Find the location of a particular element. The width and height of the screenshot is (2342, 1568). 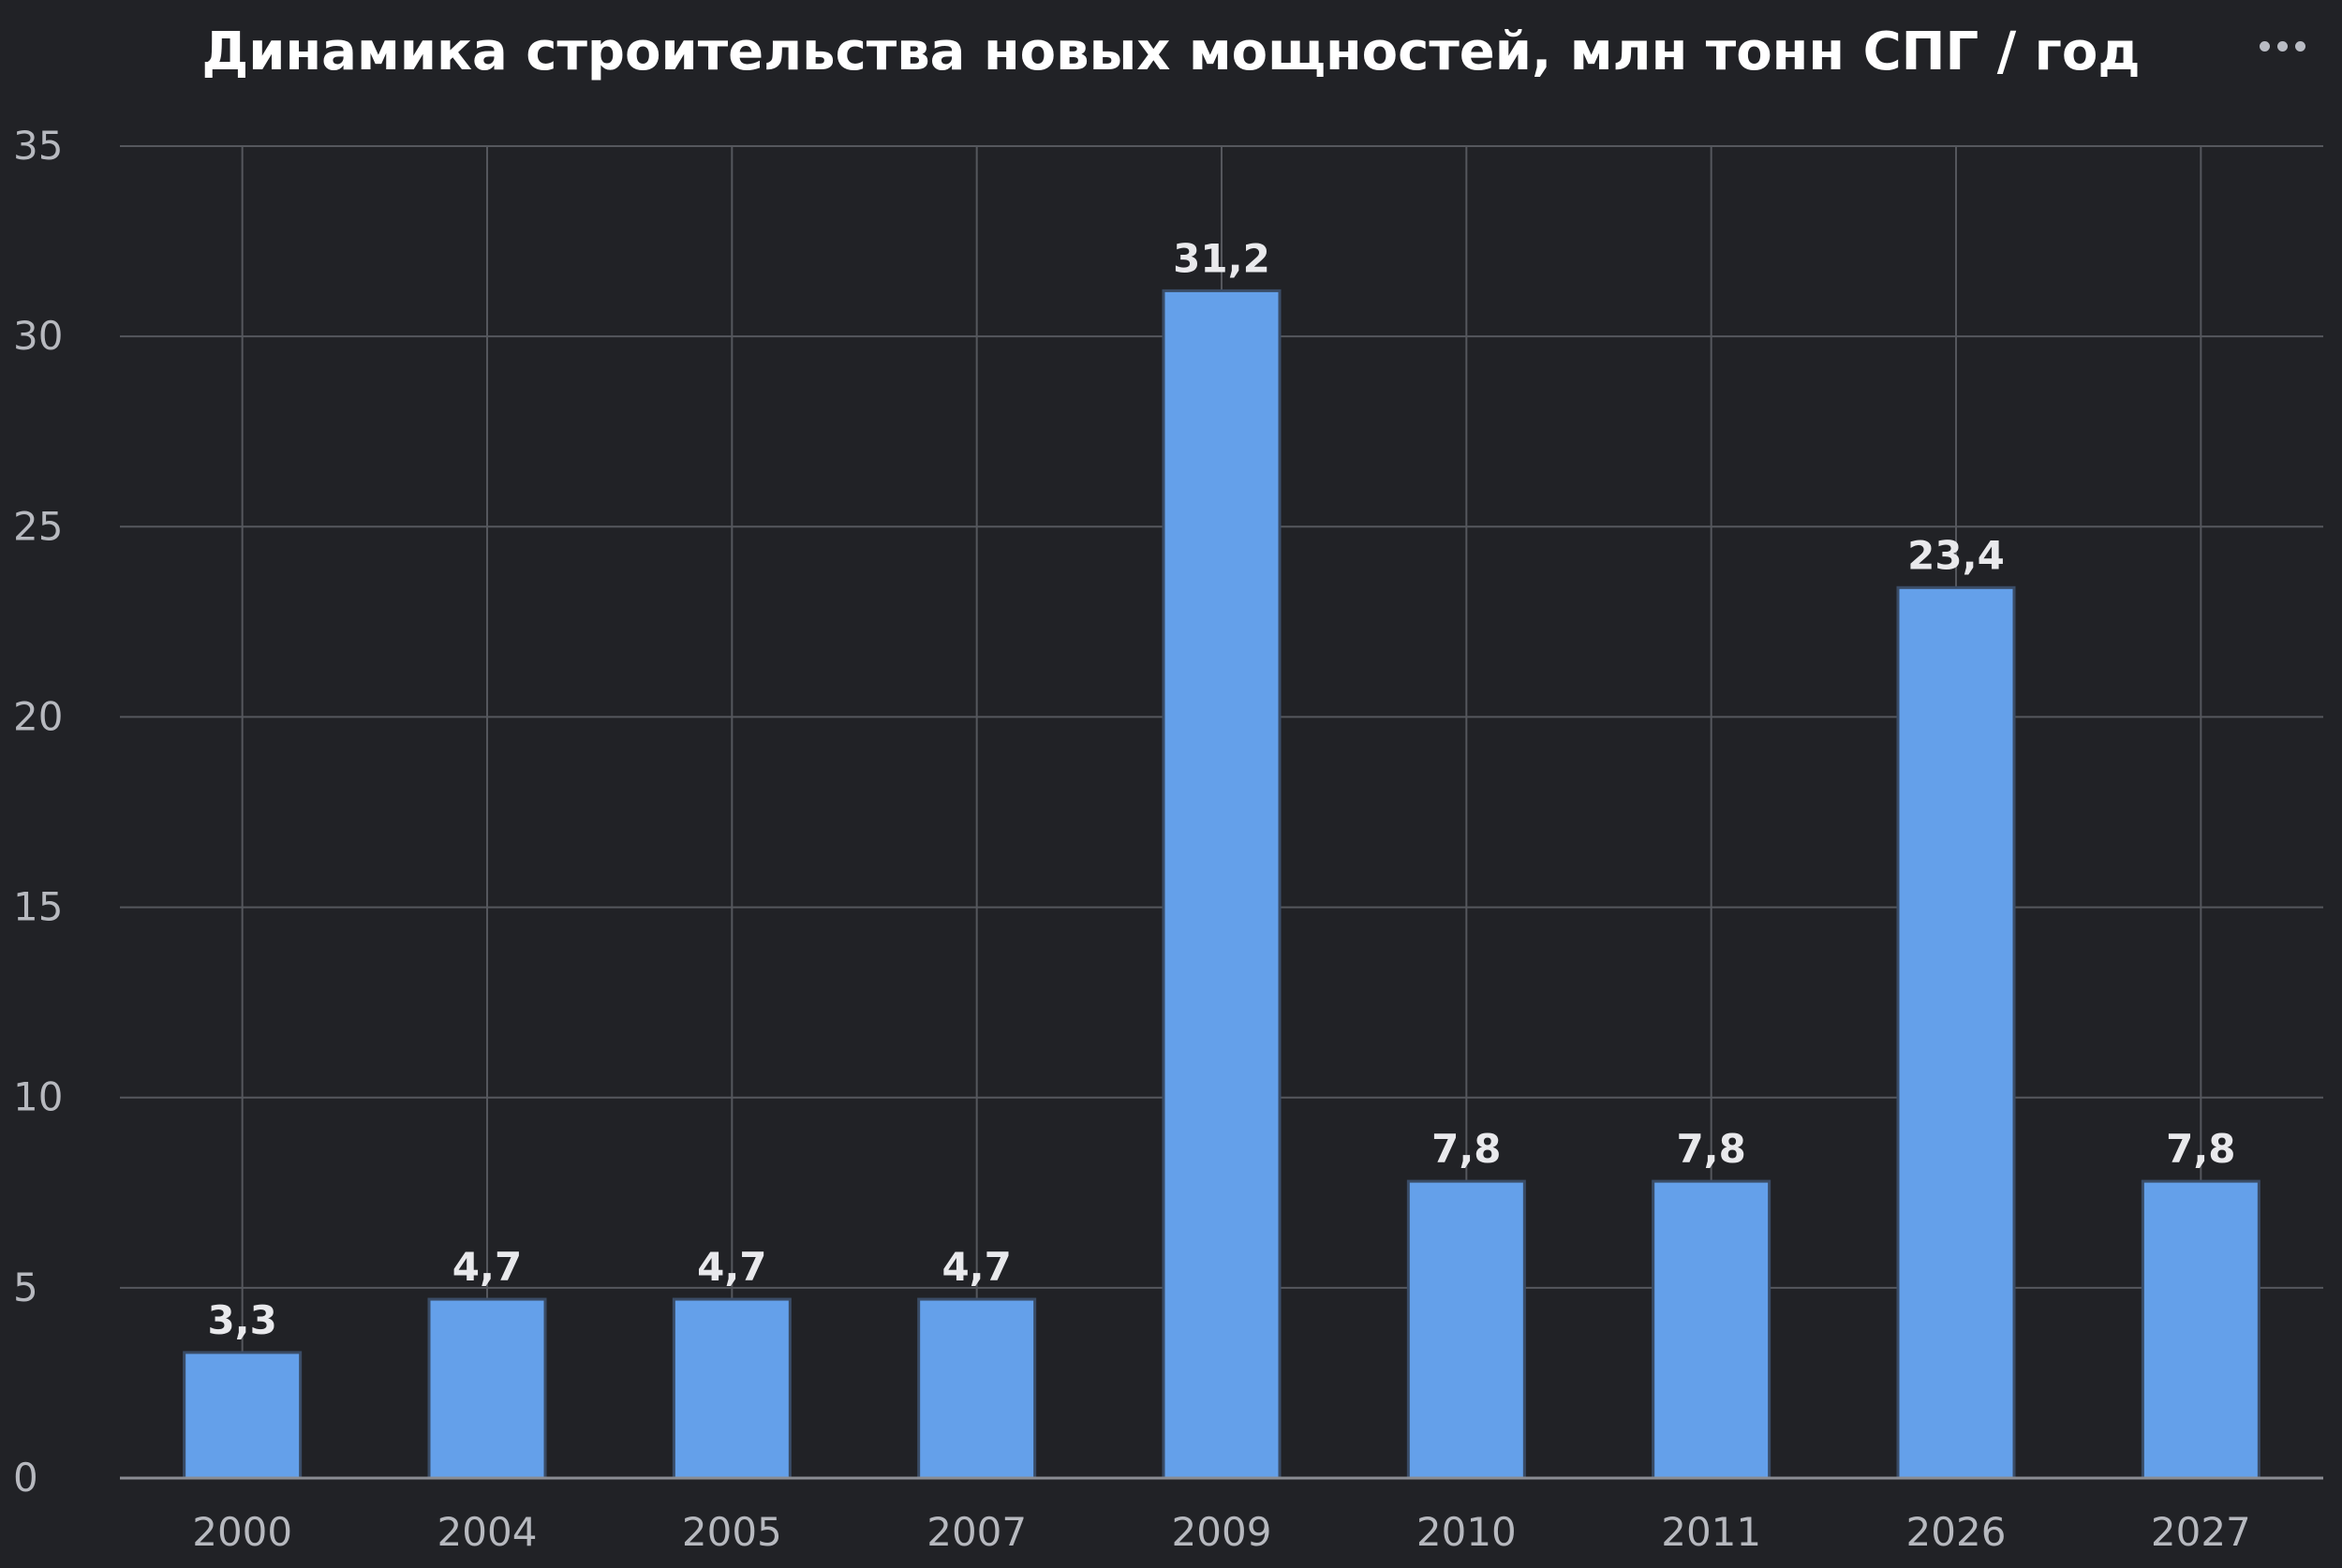

bar-2027 is located at coordinates (2200, 1329).